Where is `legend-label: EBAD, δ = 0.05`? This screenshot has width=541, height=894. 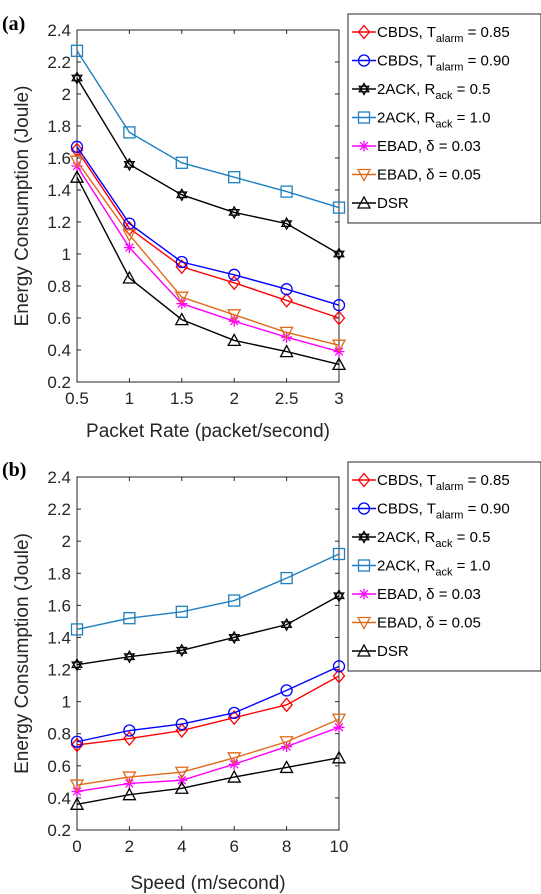
legend-label: EBAD, δ = 0.05 is located at coordinates (429, 175).